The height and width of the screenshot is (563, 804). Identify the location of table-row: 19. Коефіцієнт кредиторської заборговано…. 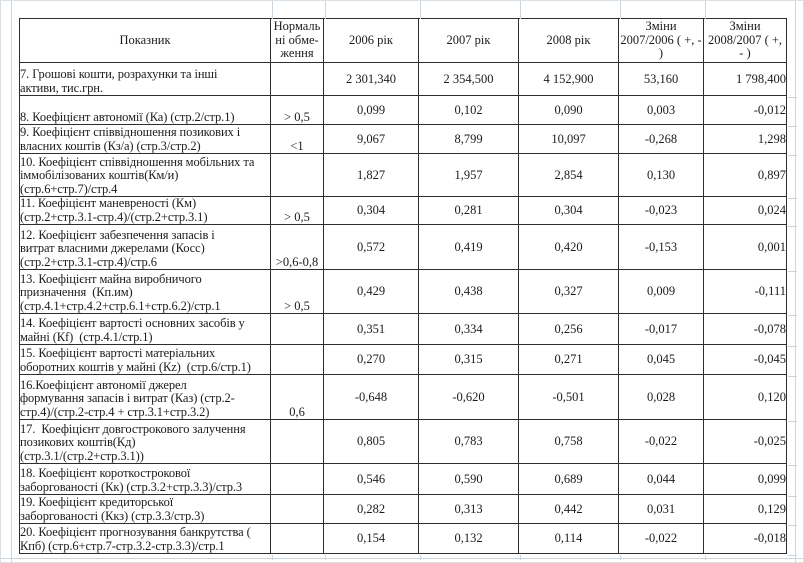
(403, 509).